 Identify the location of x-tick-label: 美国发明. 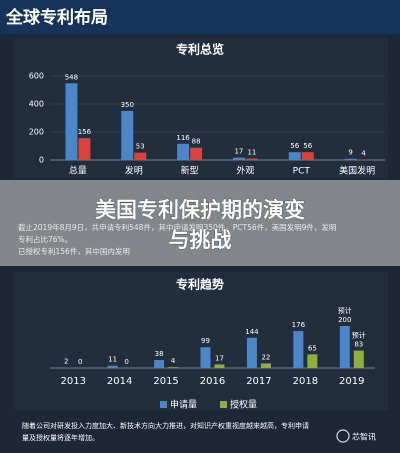
(357, 171).